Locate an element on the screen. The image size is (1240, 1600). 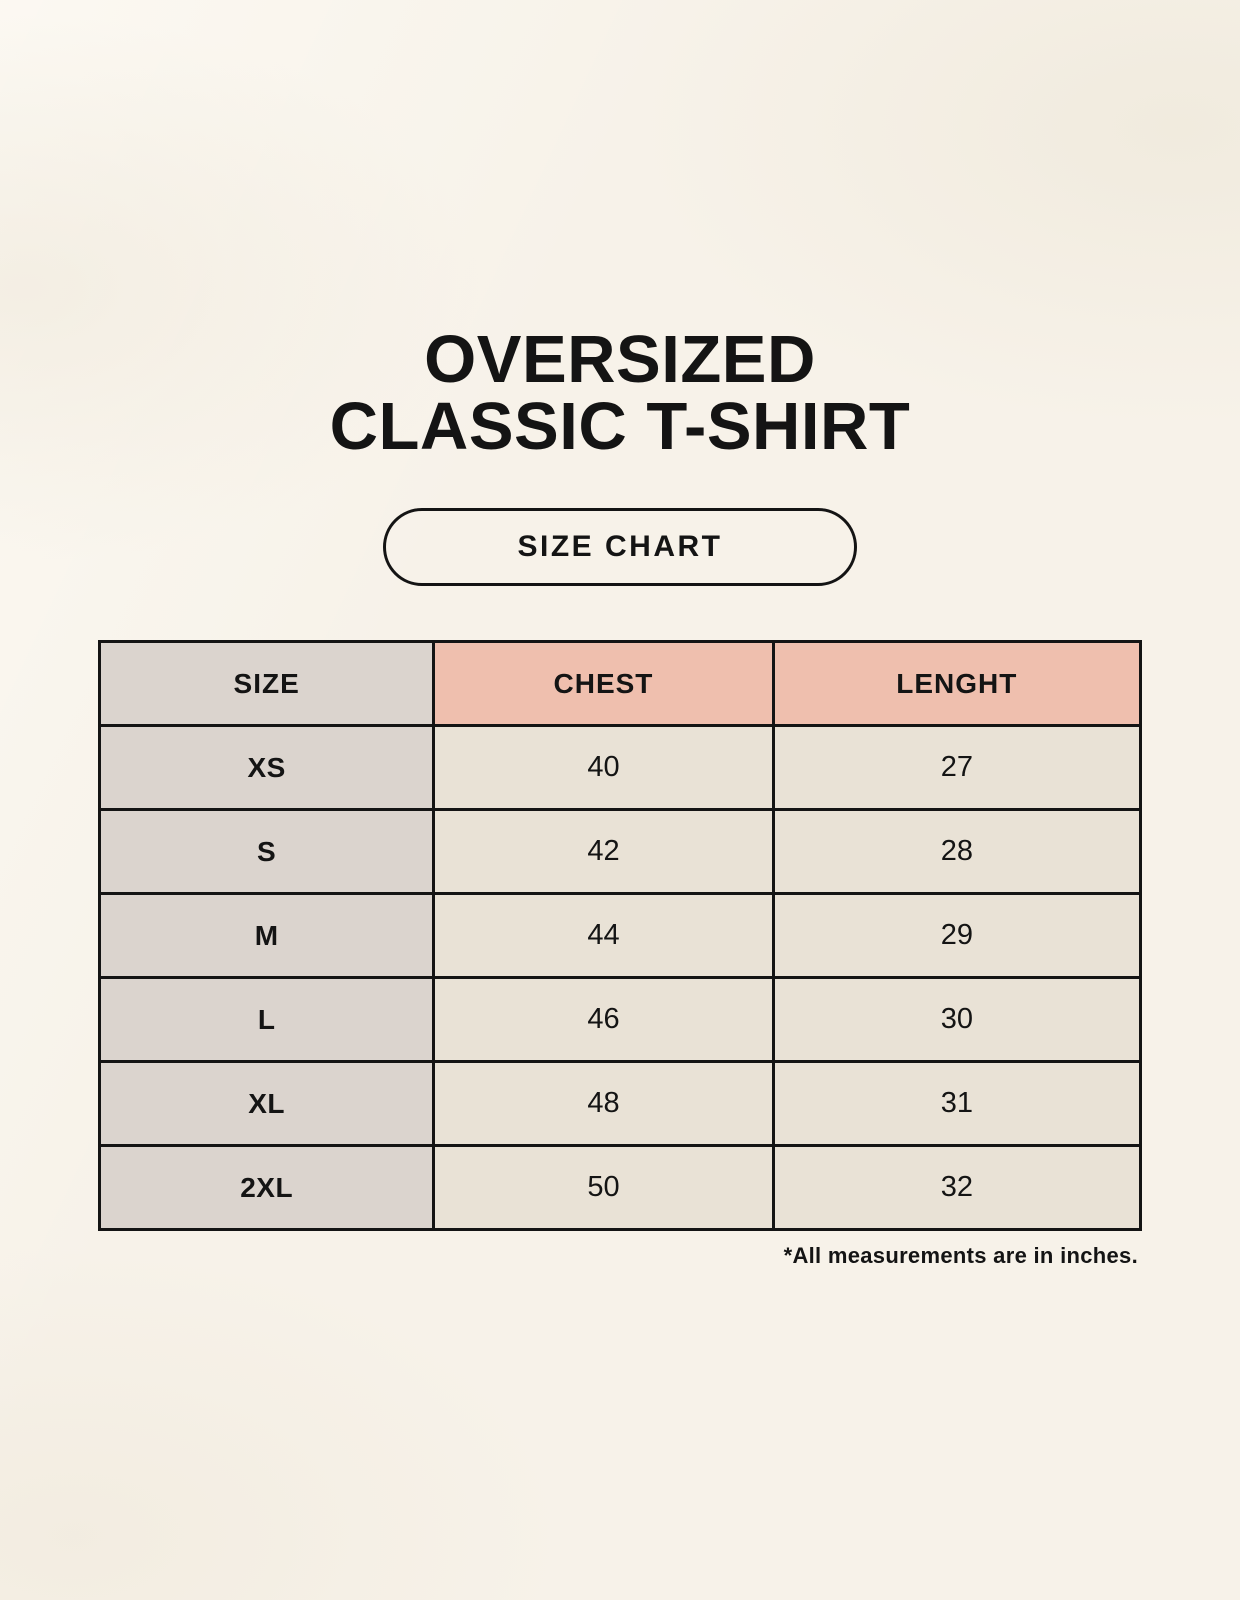
length-value: 32 is located at coordinates (957, 1187).